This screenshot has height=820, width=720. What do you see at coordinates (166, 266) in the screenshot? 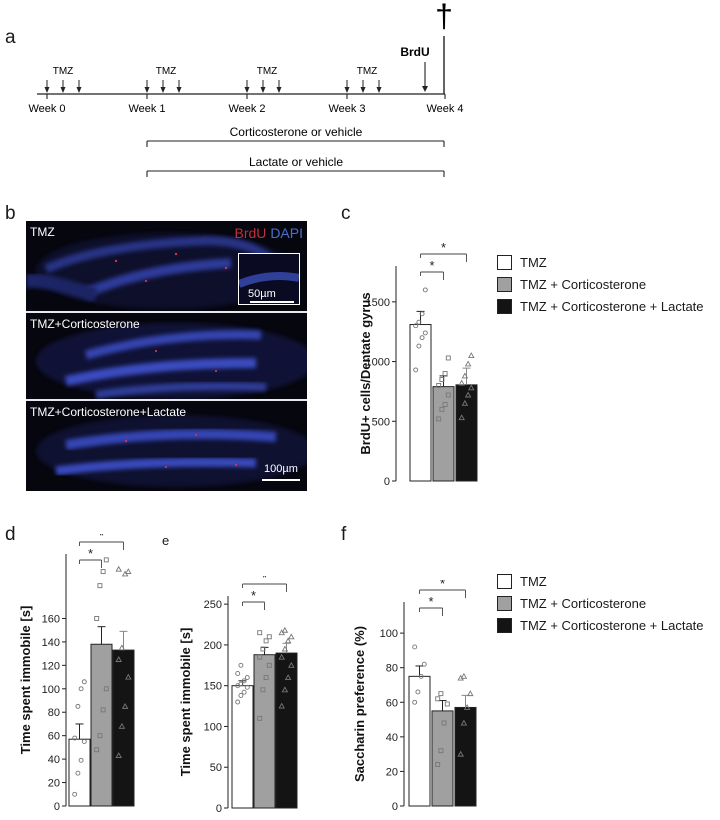
I see `micrograph-tmz: 50µm TMZ BrdU DAPI` at bounding box center [166, 266].